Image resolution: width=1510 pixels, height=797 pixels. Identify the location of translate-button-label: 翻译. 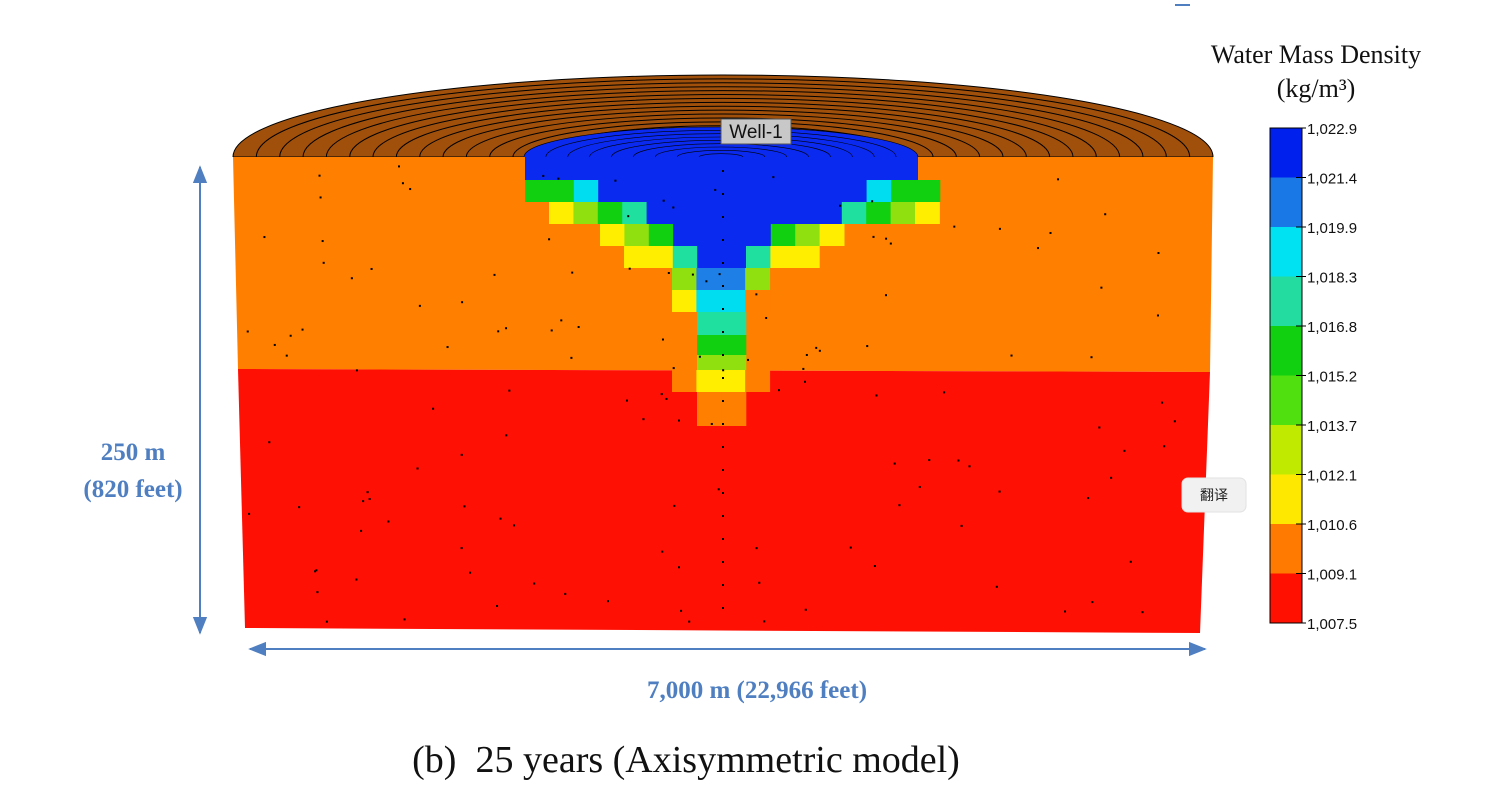
(1214, 495).